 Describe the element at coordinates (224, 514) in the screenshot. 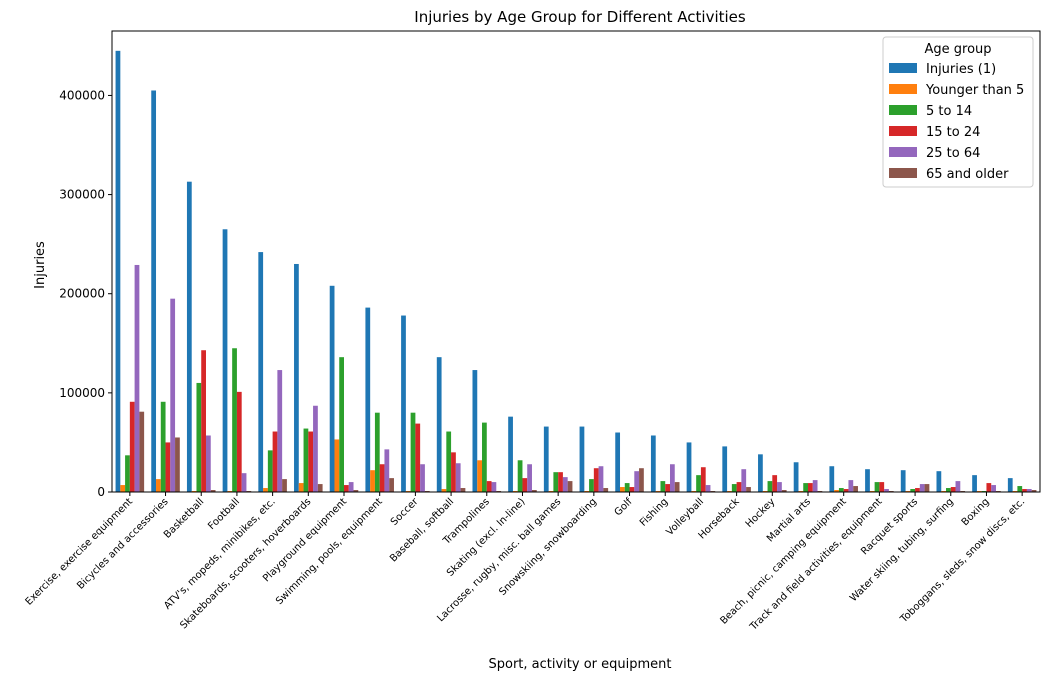

I see `x-tick-label: Football` at that location.